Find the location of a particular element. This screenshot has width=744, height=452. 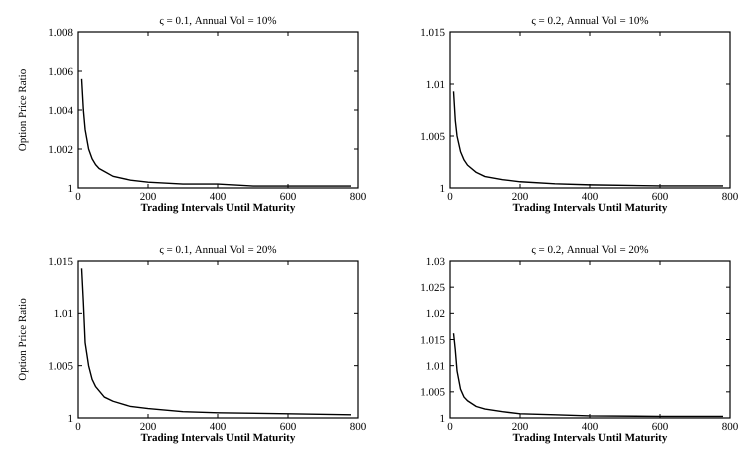

y-tick-label: 1.004 is located at coordinates (61, 110).